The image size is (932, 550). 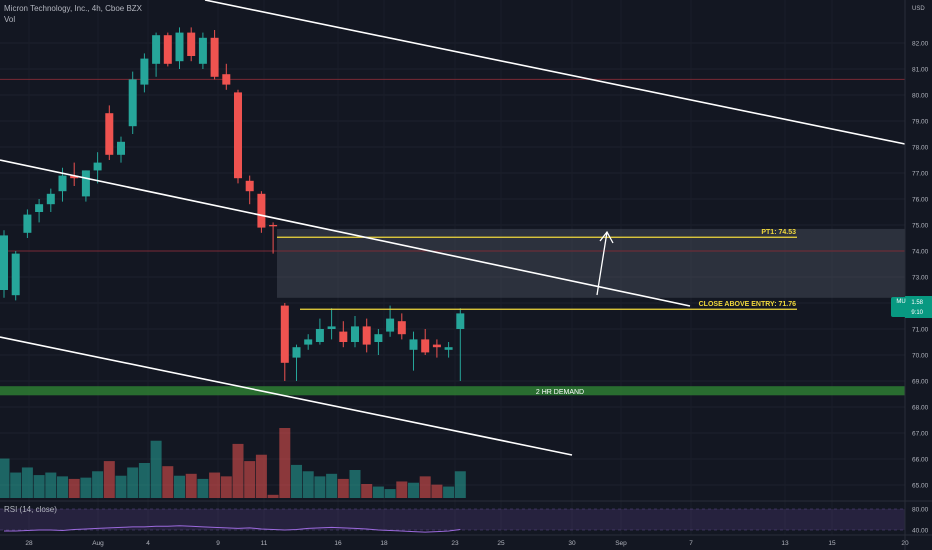 I want to click on price-tick-label: 66.00, so click(x=920, y=460).